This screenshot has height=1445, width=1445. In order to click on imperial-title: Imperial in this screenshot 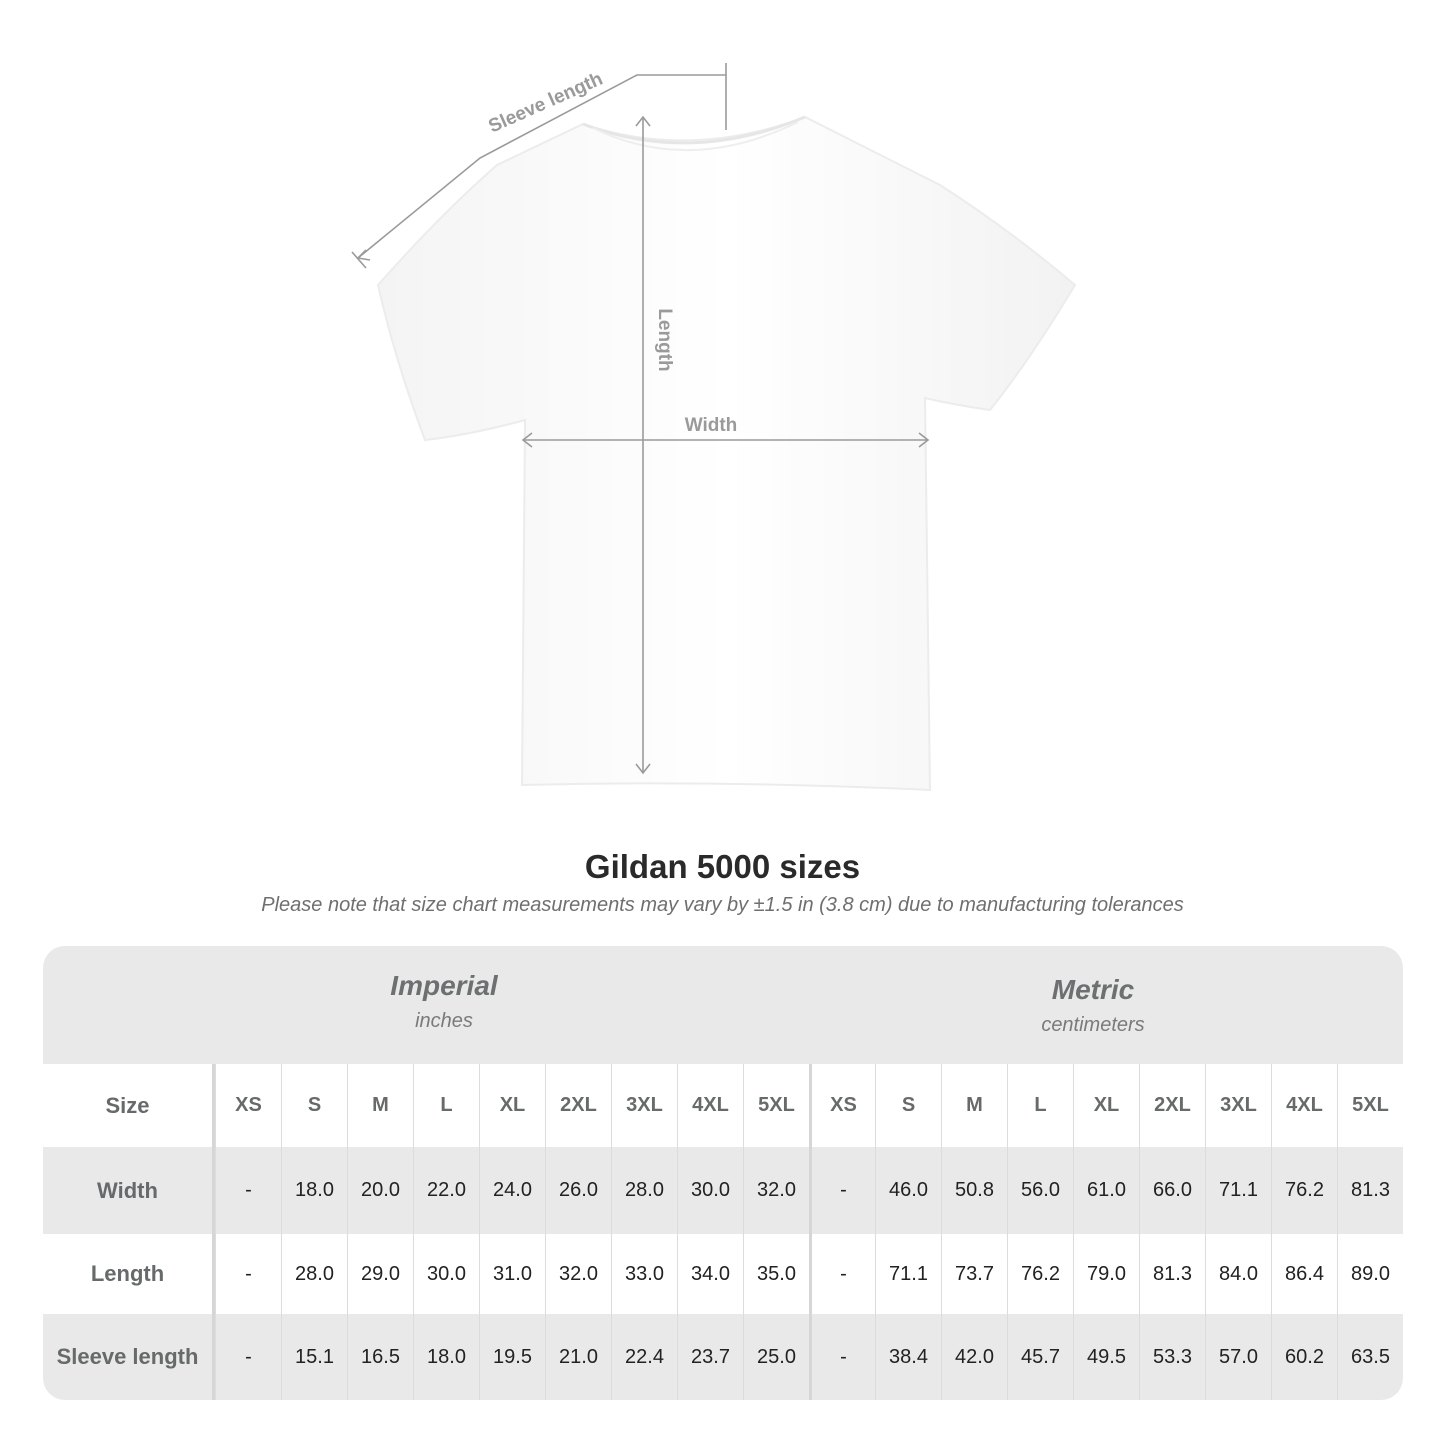, I will do `click(444, 985)`.